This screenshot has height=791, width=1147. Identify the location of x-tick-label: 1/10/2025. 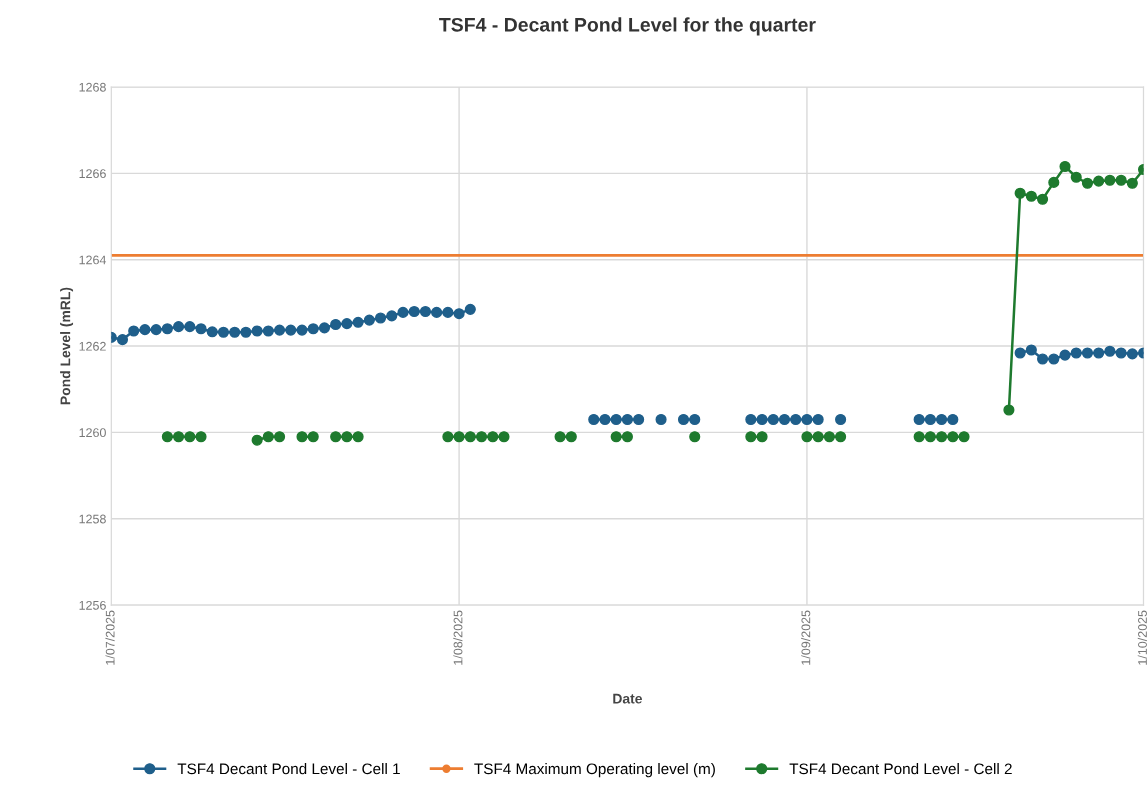
(1142, 637).